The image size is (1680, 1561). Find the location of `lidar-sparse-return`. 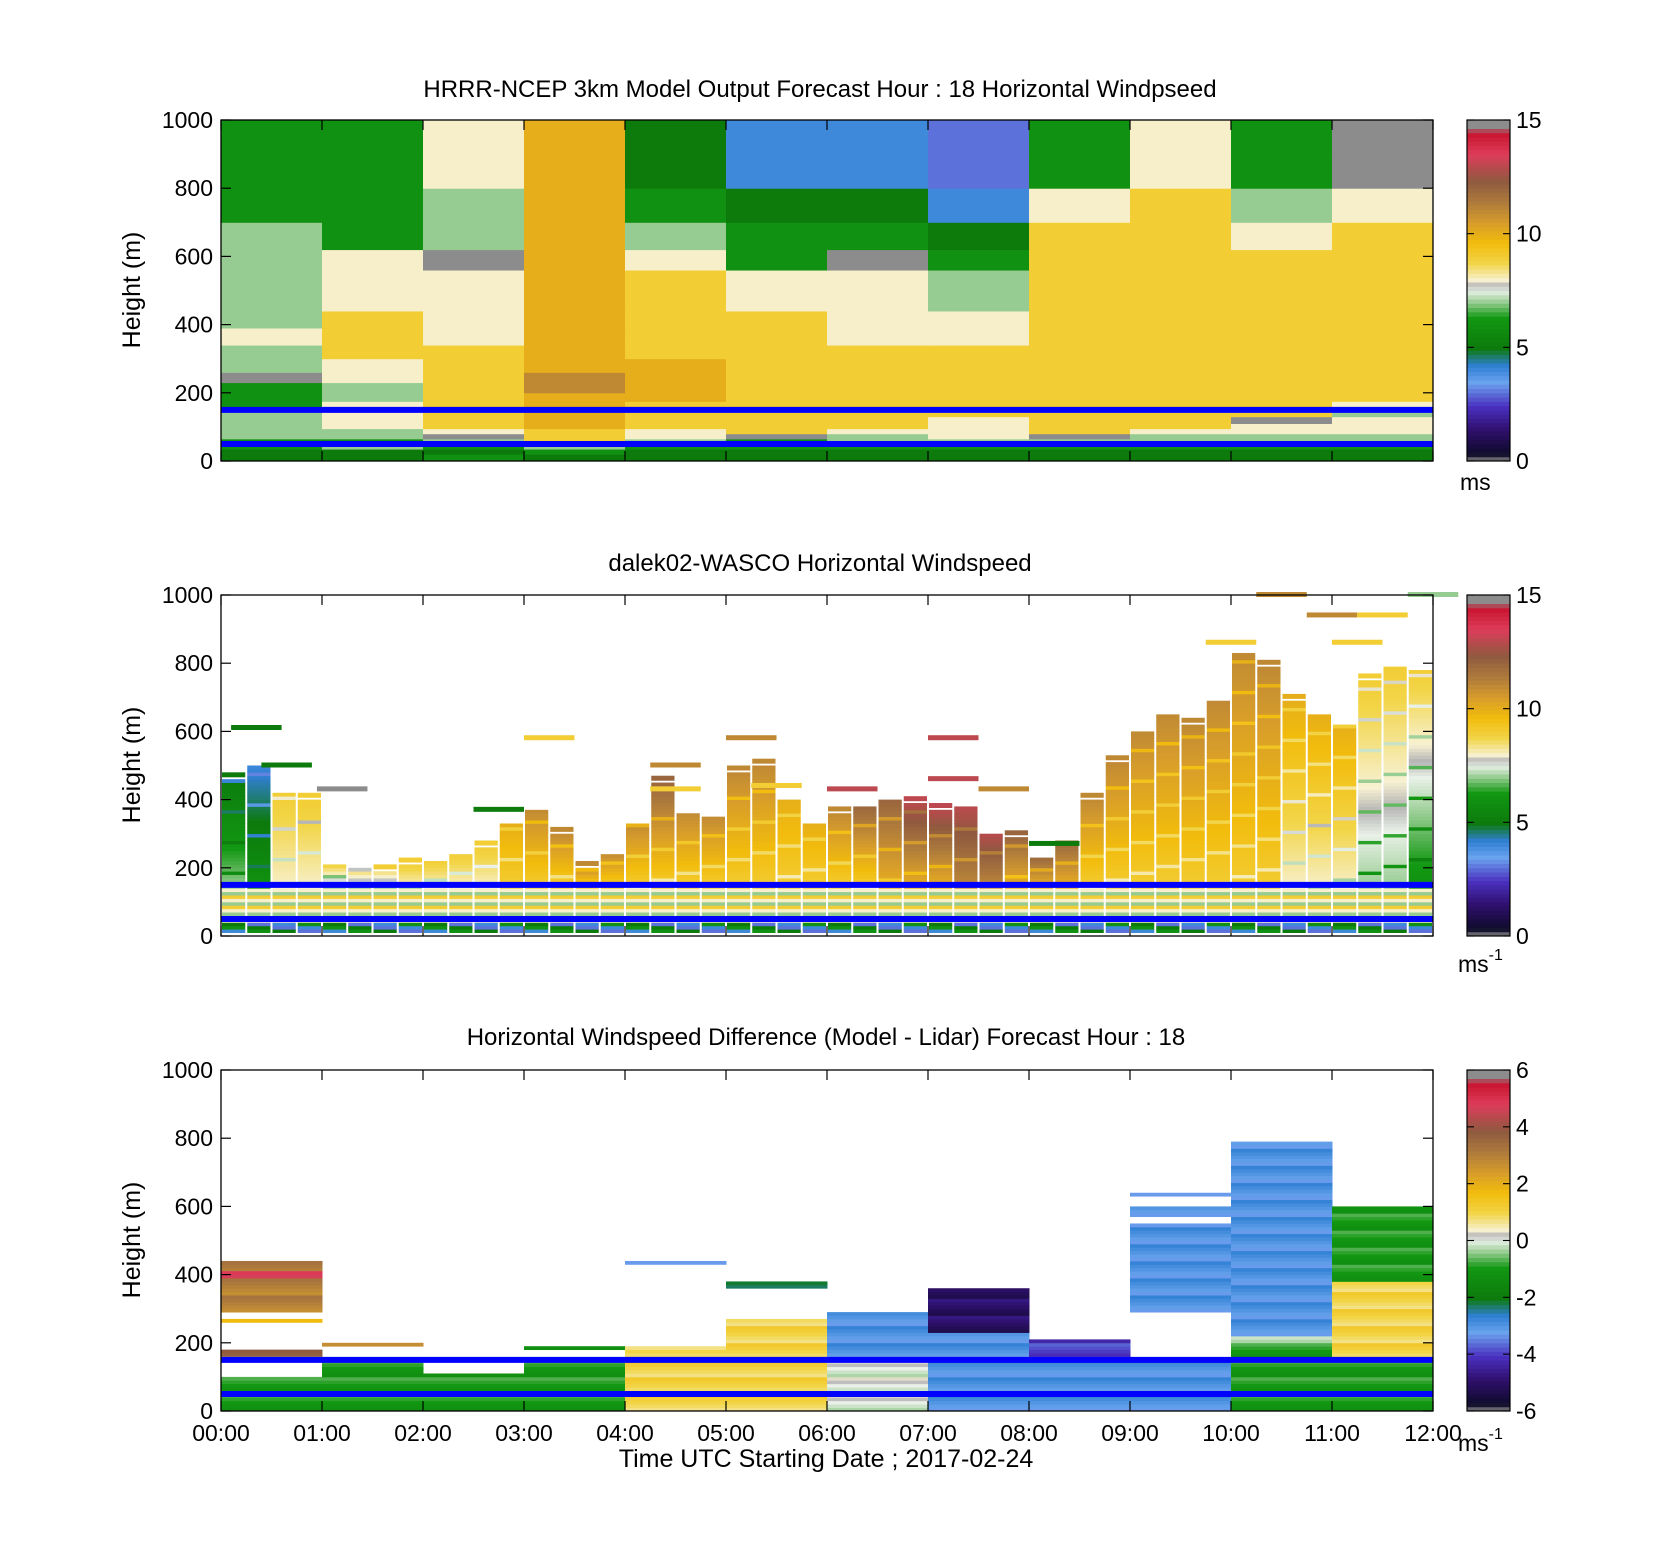

lidar-sparse-return is located at coordinates (675, 765).